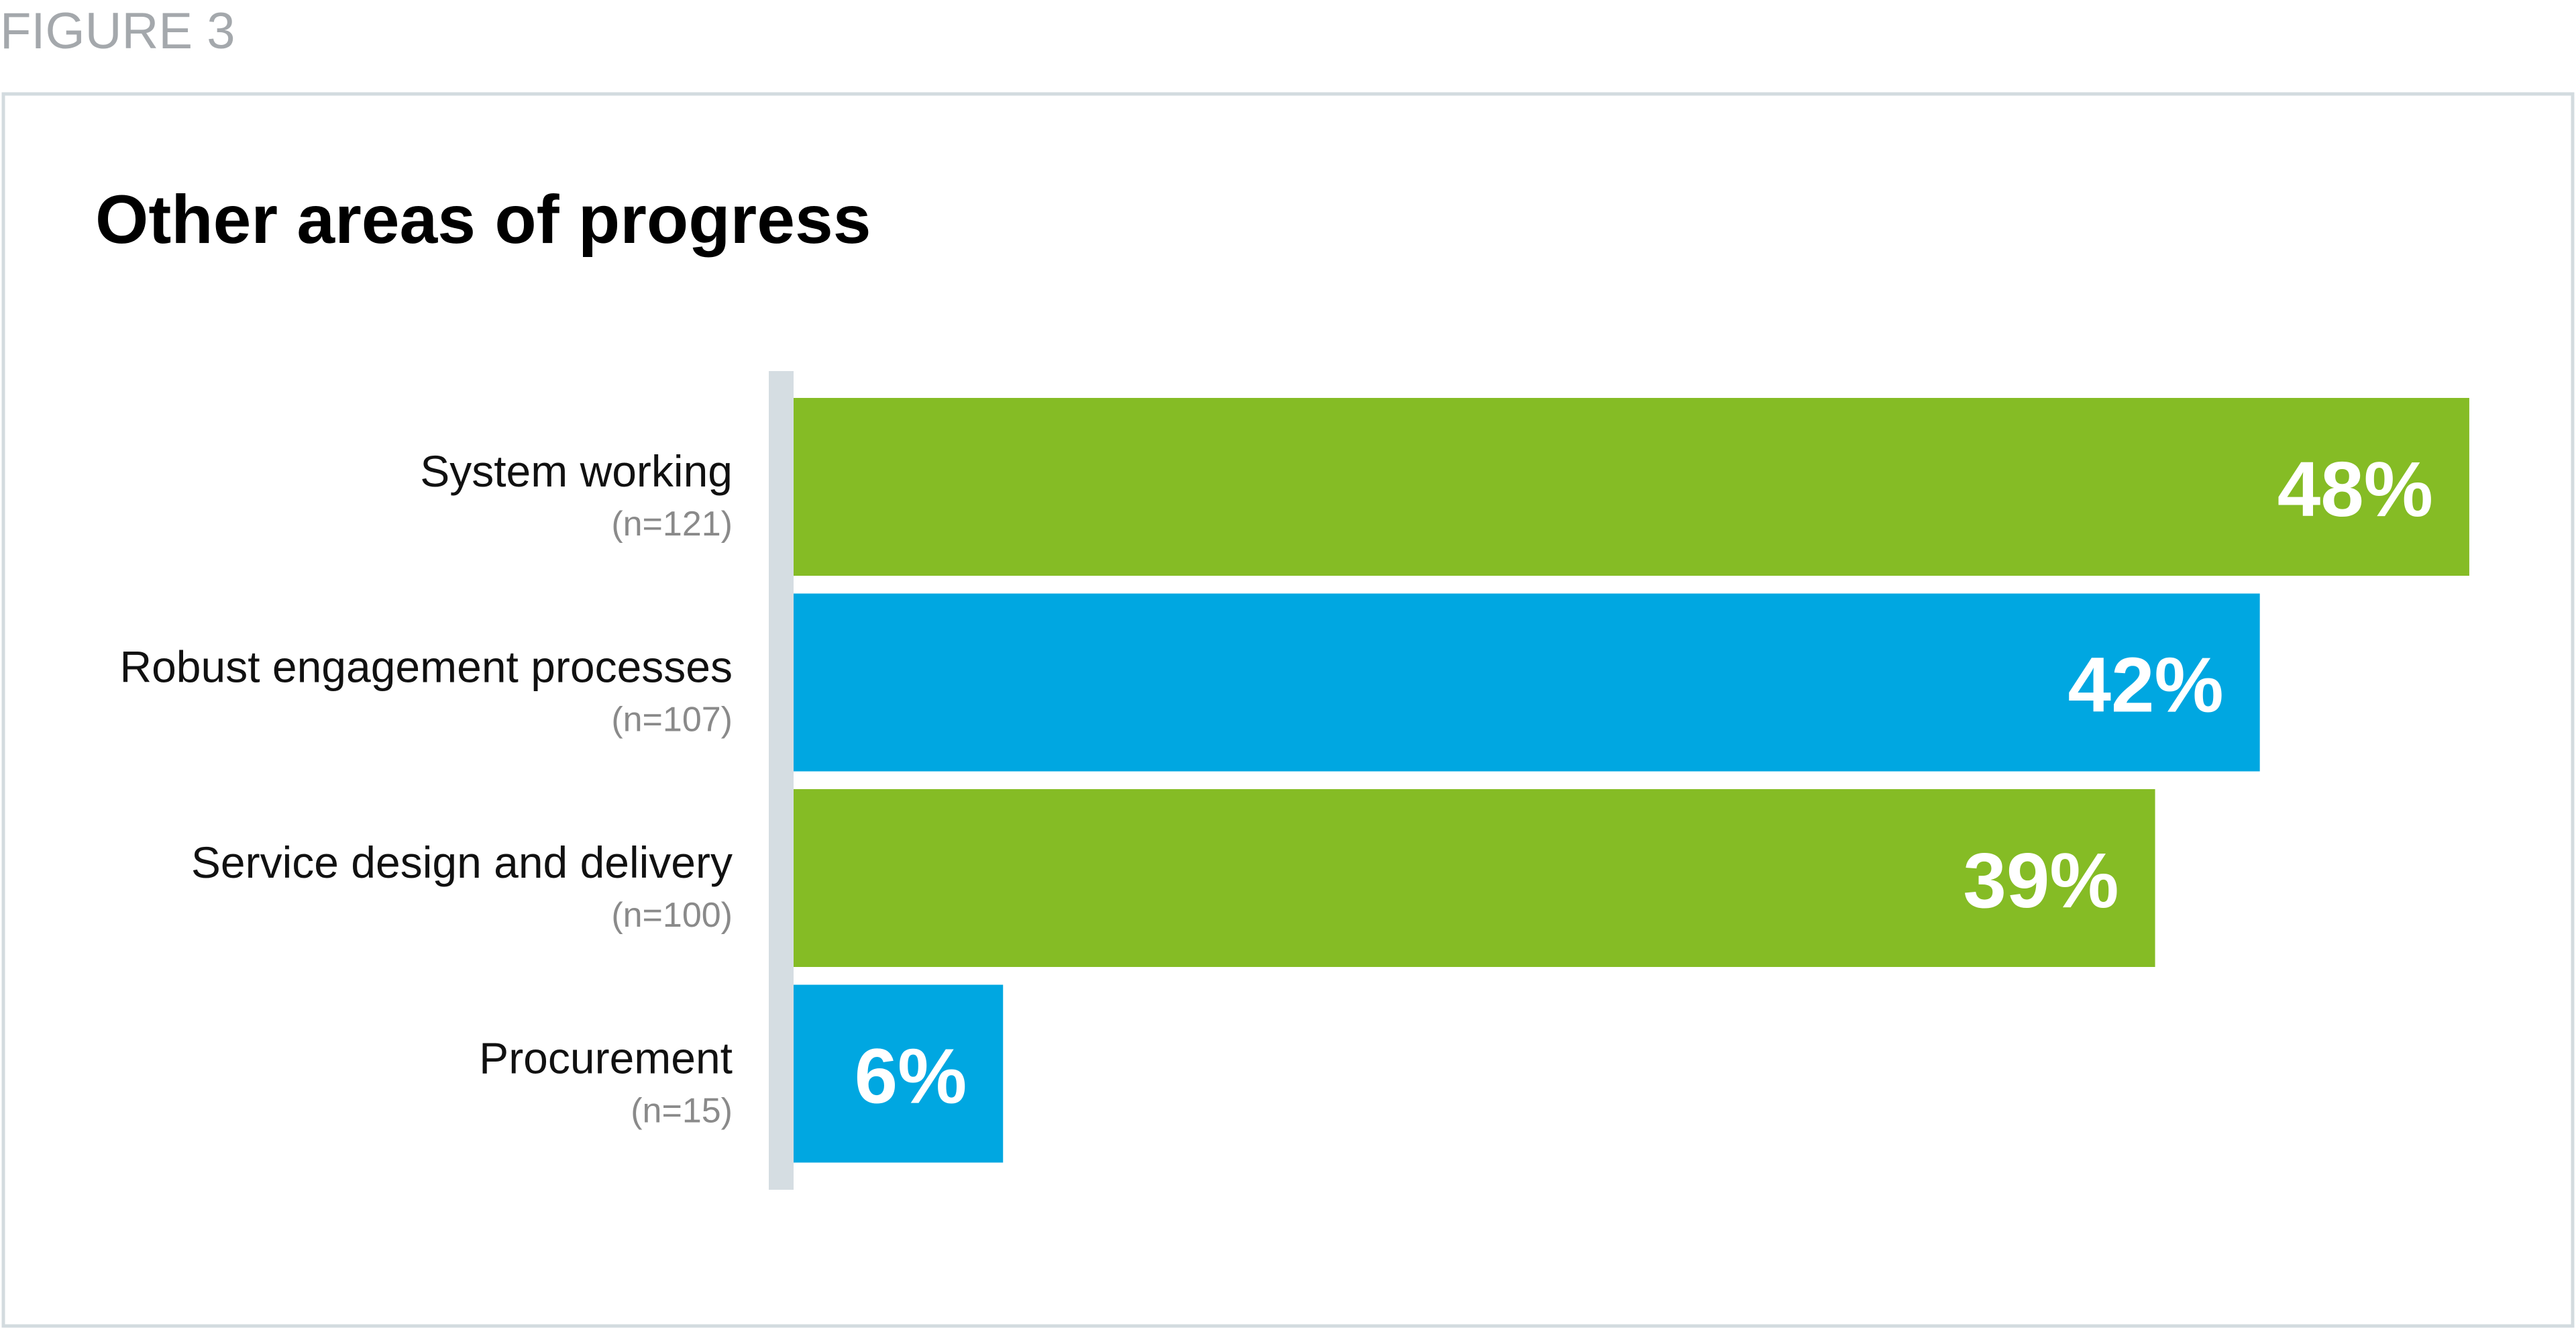 The width and height of the screenshot is (2576, 1330). I want to click on value-label: 48%, so click(2355, 489).